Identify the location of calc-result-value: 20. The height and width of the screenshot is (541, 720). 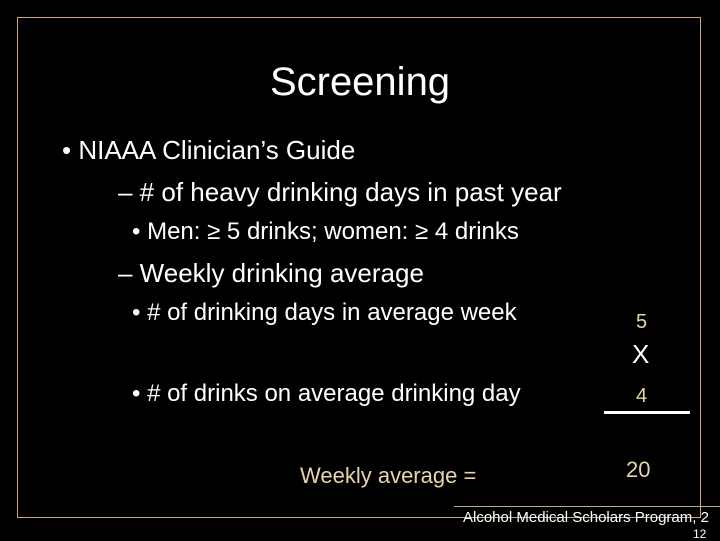
(638, 469).